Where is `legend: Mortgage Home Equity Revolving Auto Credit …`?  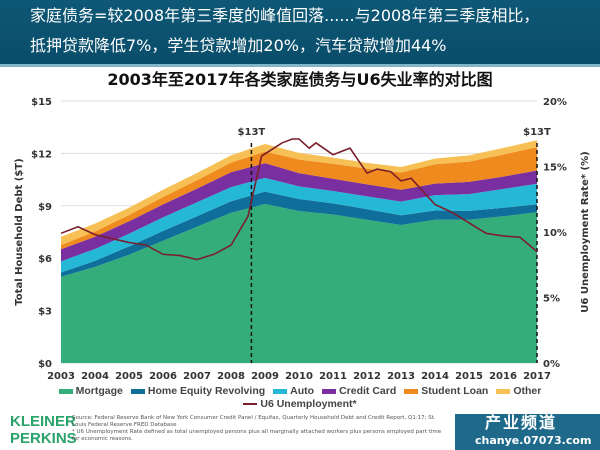
legend: Mortgage Home Equity Revolving Auto Credit … is located at coordinates (300, 398).